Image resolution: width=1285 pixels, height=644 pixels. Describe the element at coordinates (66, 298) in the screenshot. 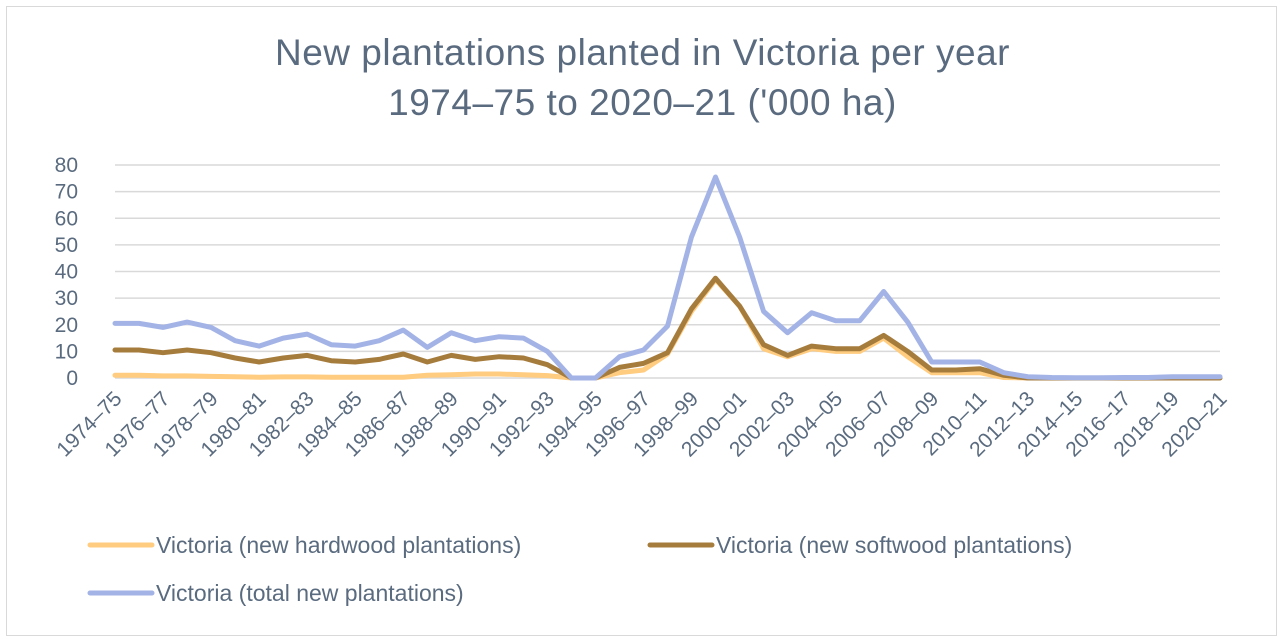

I see `y-tick-label: 30` at that location.